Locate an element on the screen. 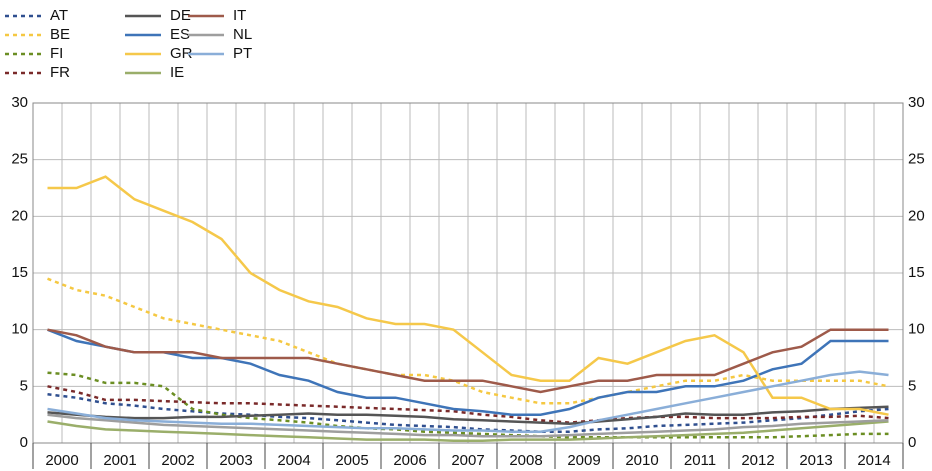 The image size is (932, 471). legend-label: PT is located at coordinates (242, 53).